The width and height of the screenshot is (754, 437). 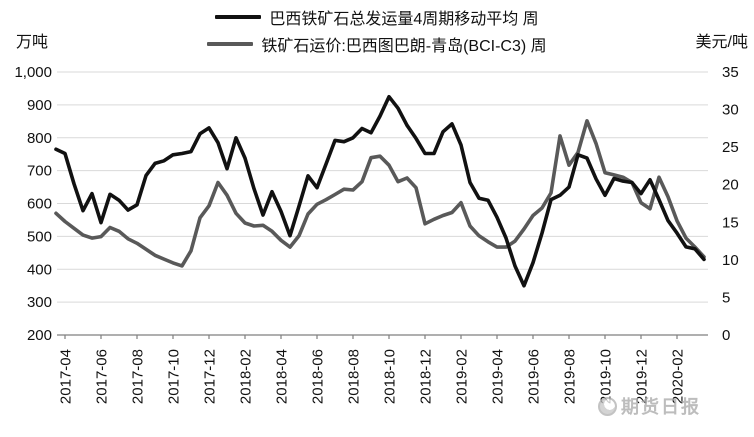 I want to click on x-tick-label: 2018-02, so click(x=246, y=376).